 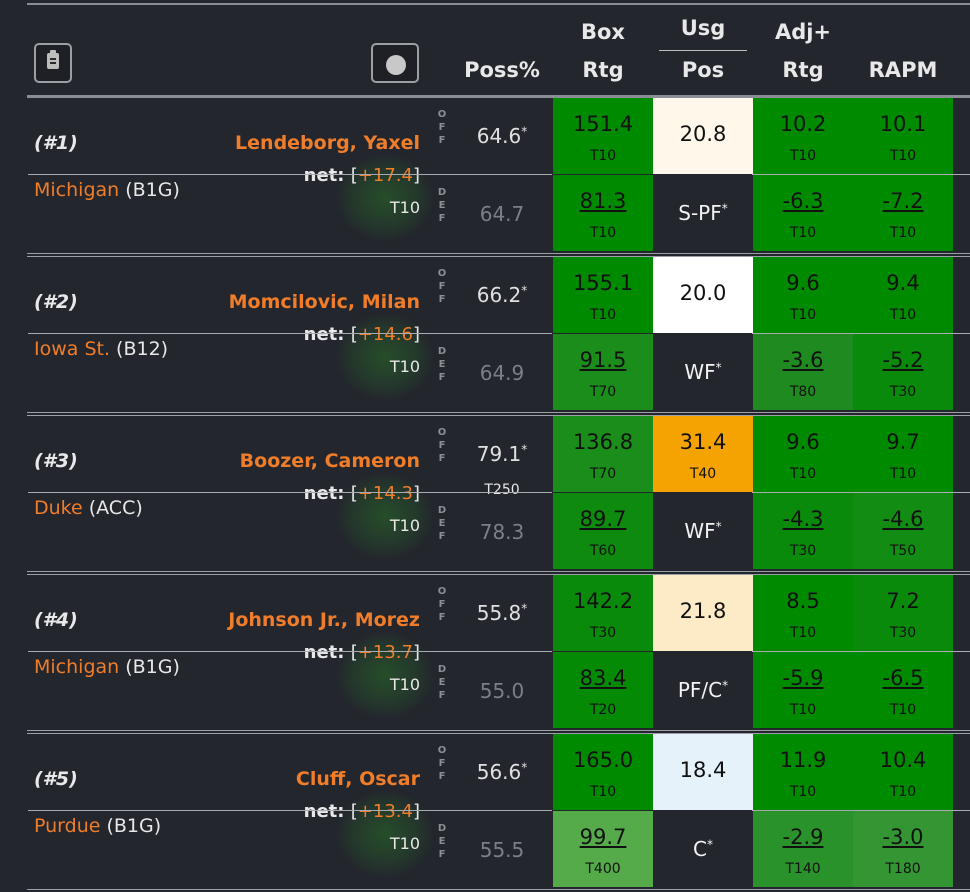 What do you see at coordinates (803, 213) in the screenshot?
I see `adj-rtg-def: -6.3 T10` at bounding box center [803, 213].